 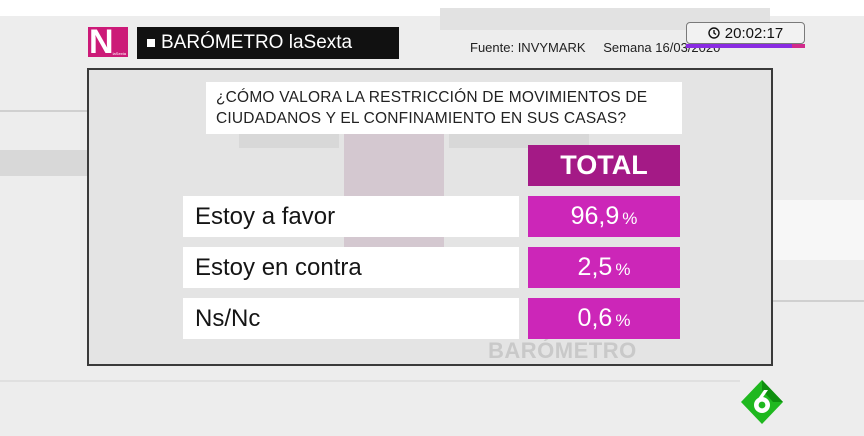 What do you see at coordinates (562, 350) in the screenshot?
I see `barometro-watermark: BARÓMETRO` at bounding box center [562, 350].